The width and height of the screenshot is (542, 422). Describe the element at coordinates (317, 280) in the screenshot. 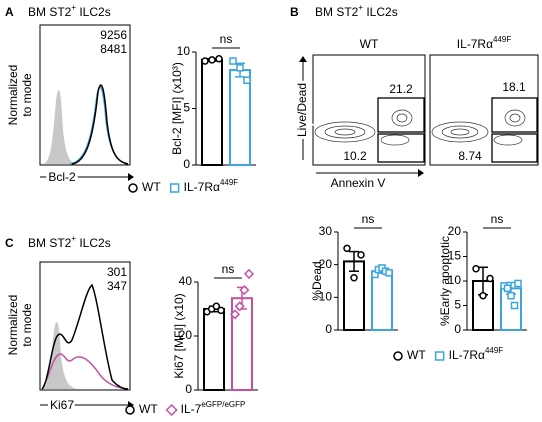

I see `y-label: %Dead` at that location.